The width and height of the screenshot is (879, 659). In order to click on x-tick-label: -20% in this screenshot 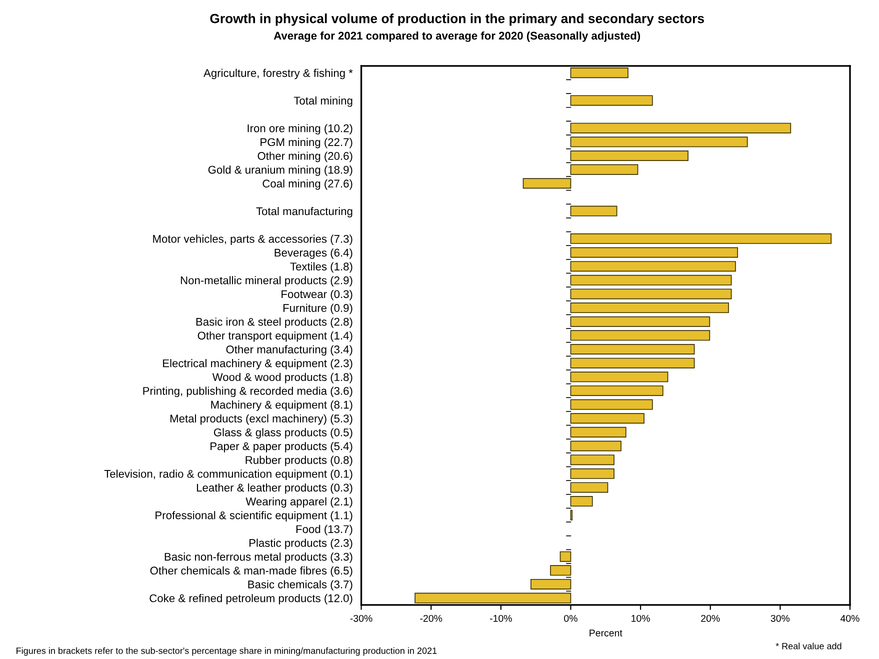, I will do `click(431, 618)`.